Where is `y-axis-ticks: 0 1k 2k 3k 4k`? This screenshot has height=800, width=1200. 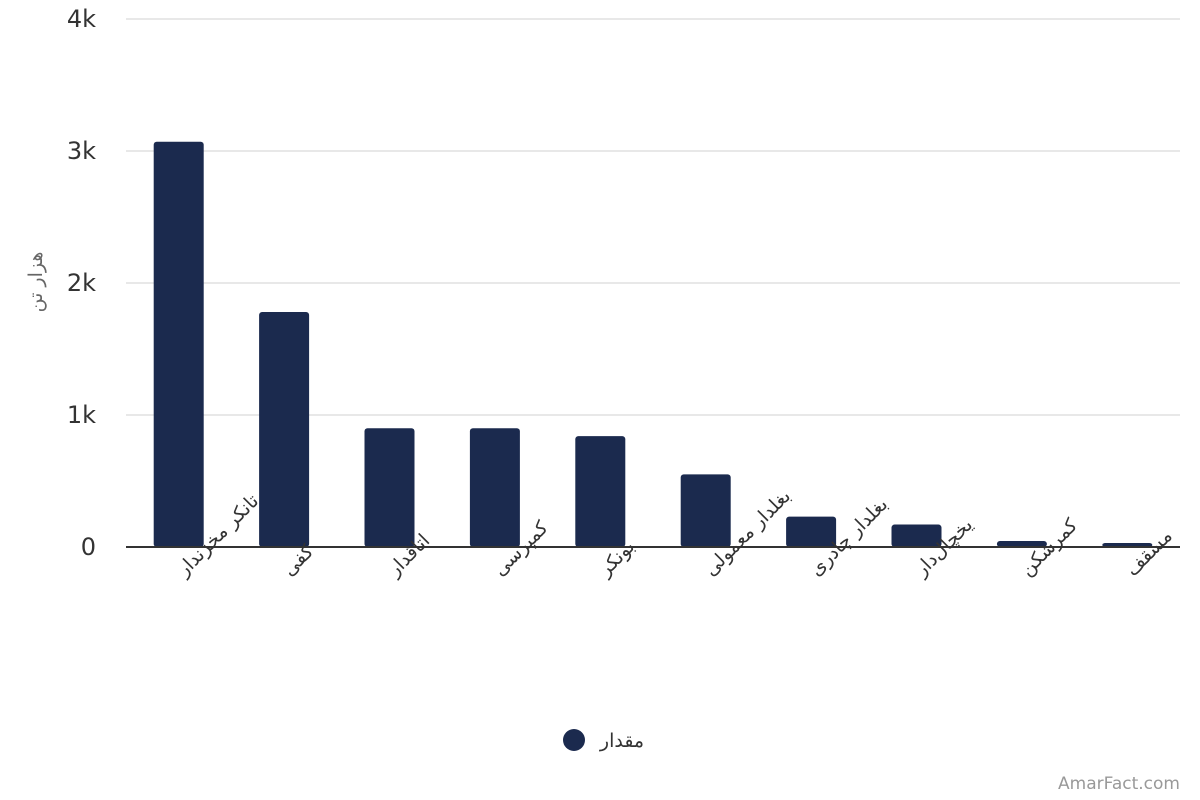 y-axis-ticks: 0 1k 2k 3k 4k is located at coordinates (81, 283).